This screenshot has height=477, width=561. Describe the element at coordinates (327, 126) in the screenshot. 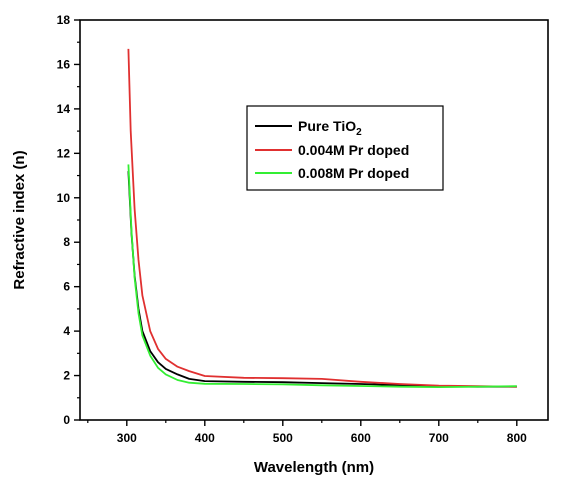

I see `legend-label-pure-tio2-main: Pure TiO` at that location.